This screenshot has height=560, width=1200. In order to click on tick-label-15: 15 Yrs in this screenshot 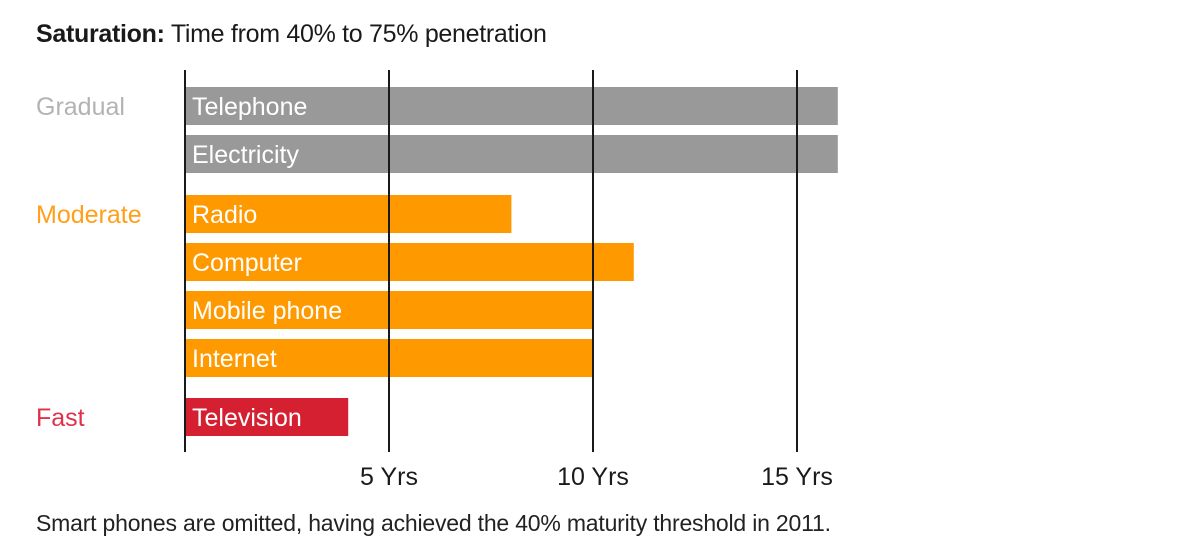, I will do `click(797, 477)`.